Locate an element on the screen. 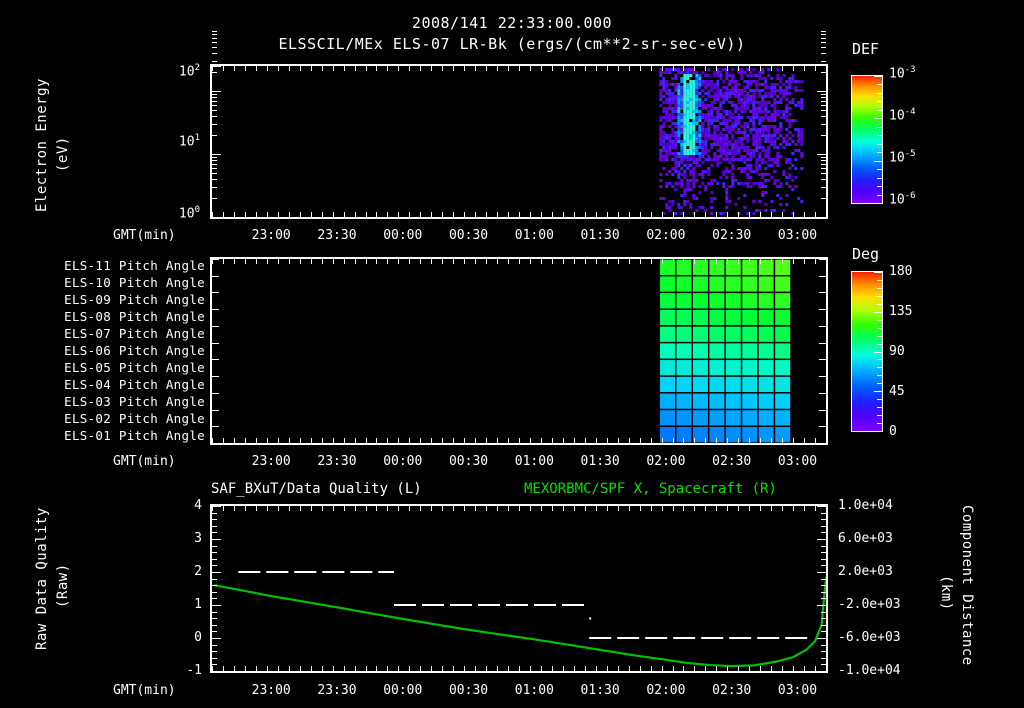 The width and height of the screenshot is (1024, 708). panel1-spectrogram-plot is located at coordinates (519, 141).